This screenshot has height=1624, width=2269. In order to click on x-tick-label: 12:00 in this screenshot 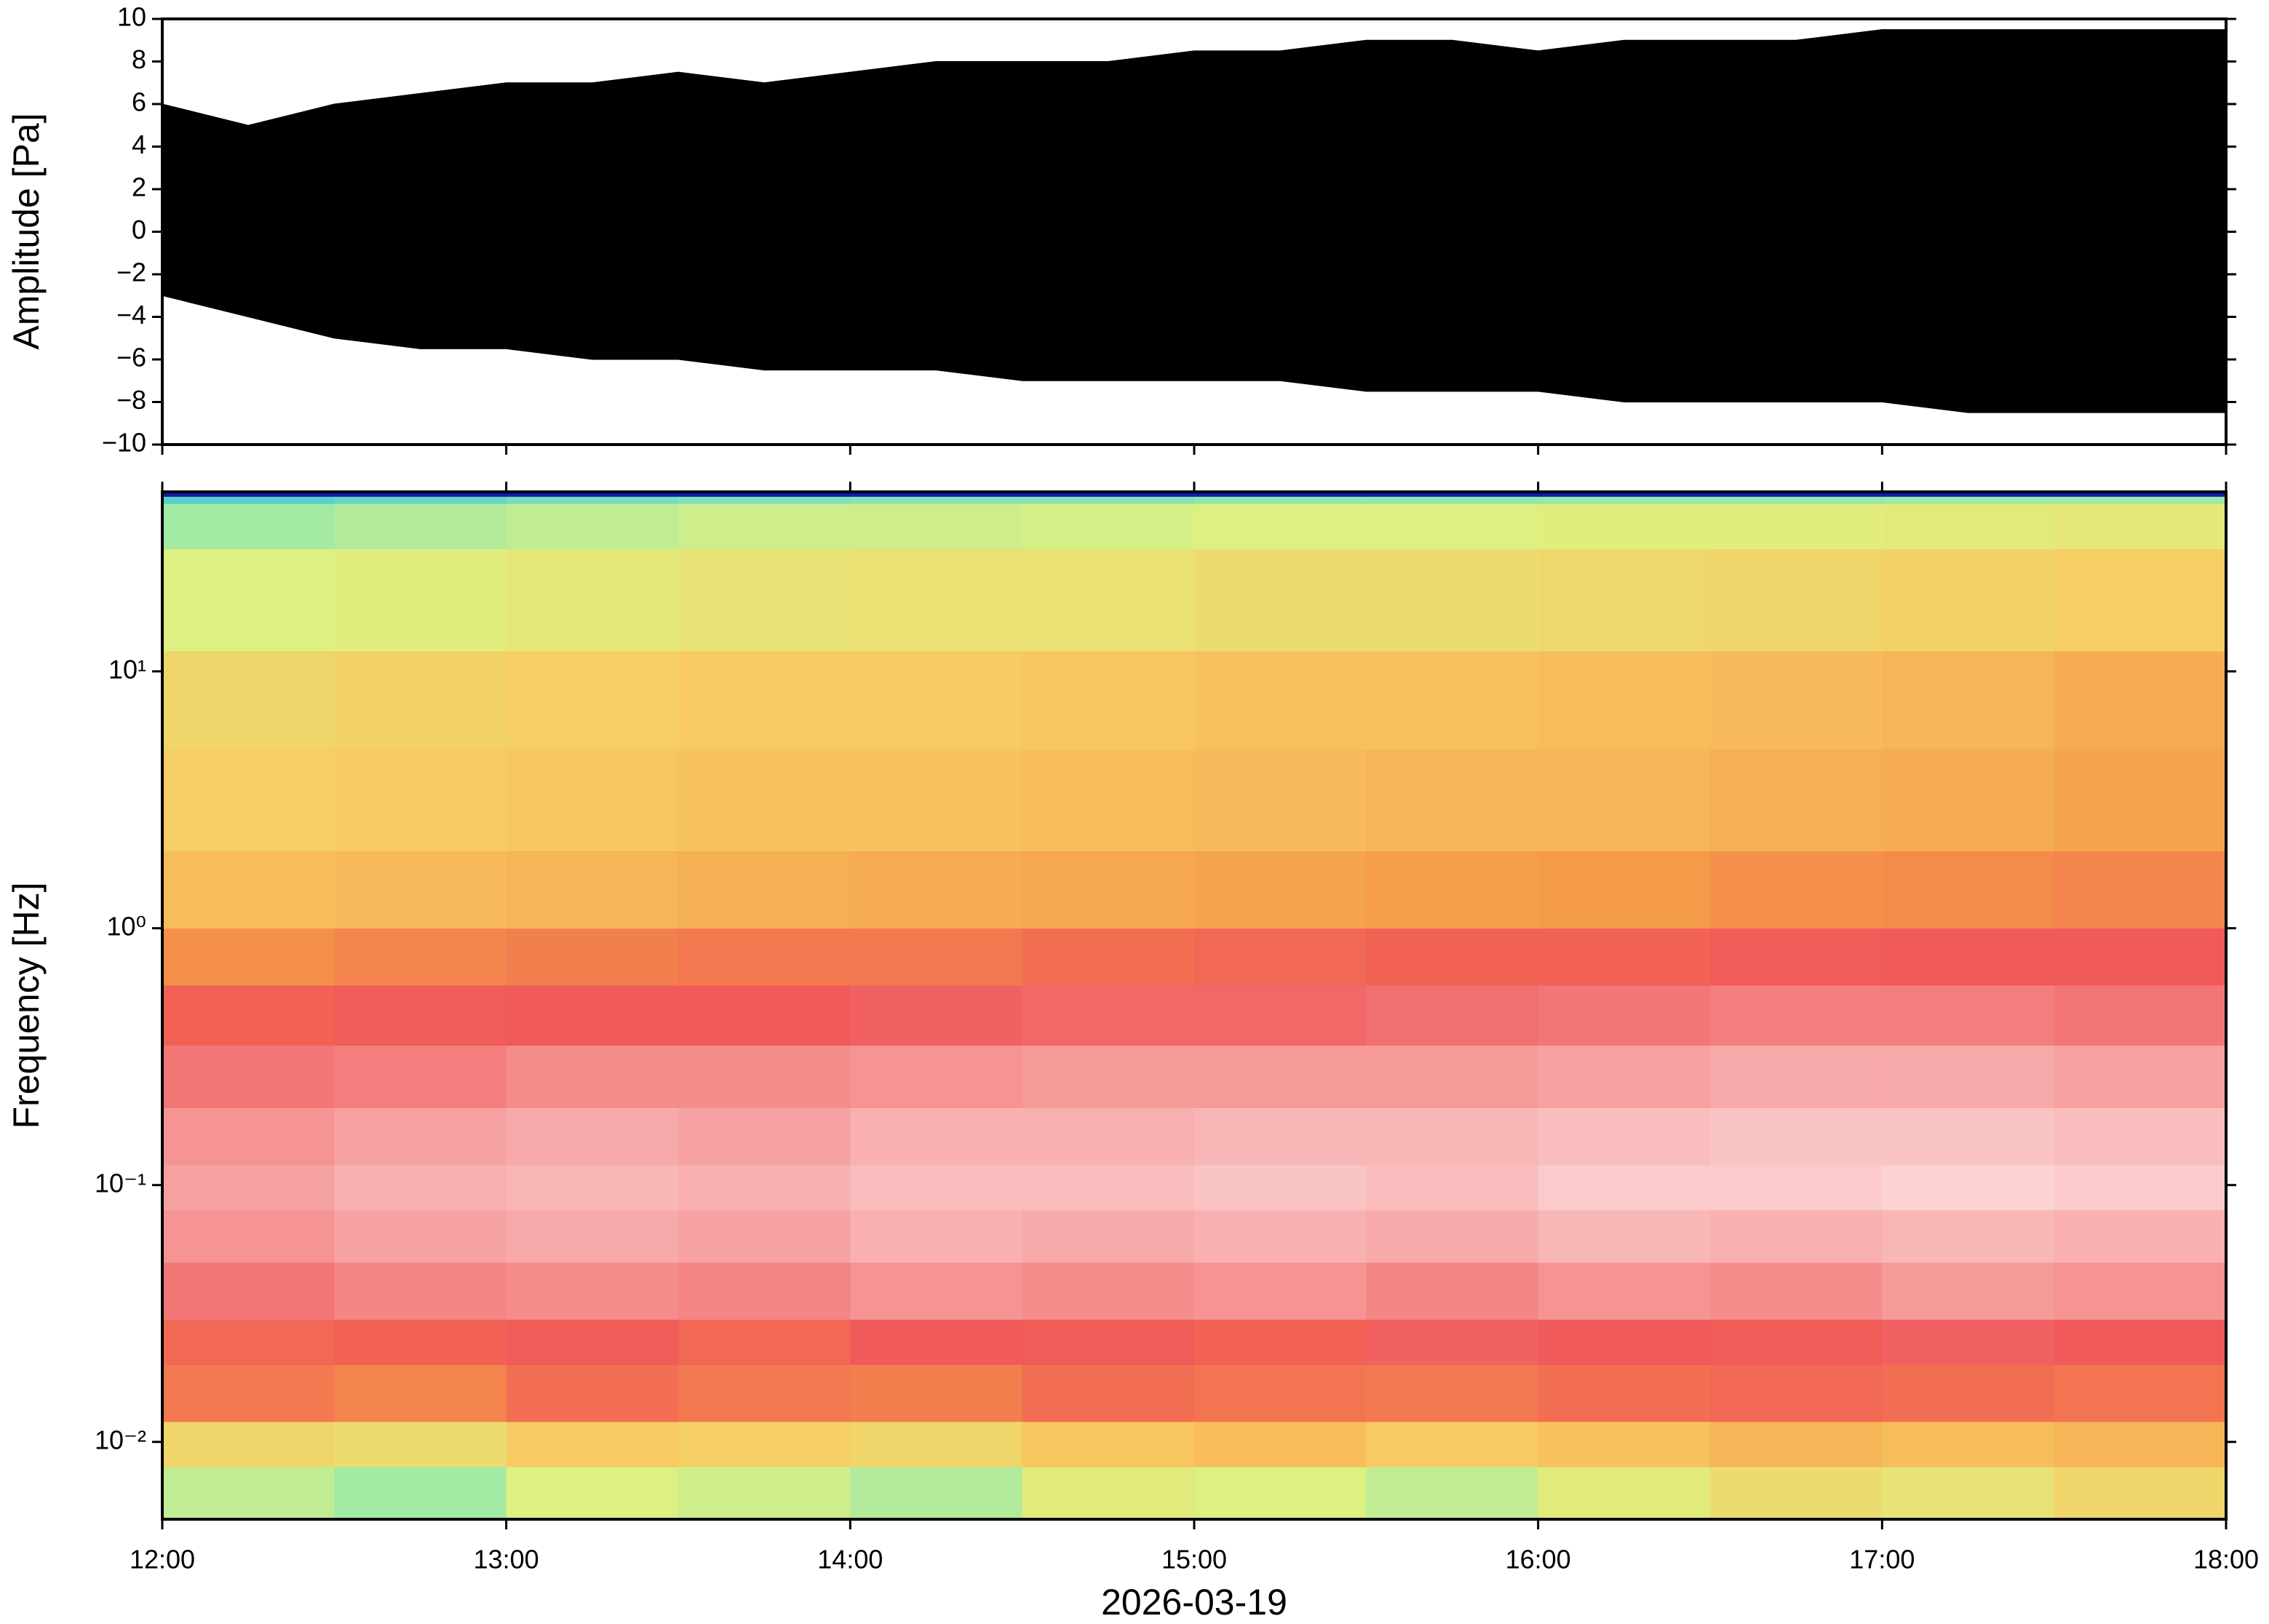, I will do `click(163, 1560)`.